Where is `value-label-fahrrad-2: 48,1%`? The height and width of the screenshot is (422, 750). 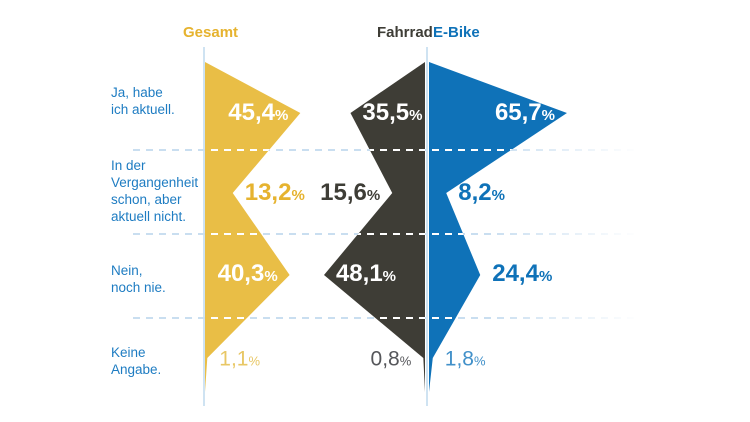
value-label-fahrrad-2: 48,1% is located at coordinates (366, 274).